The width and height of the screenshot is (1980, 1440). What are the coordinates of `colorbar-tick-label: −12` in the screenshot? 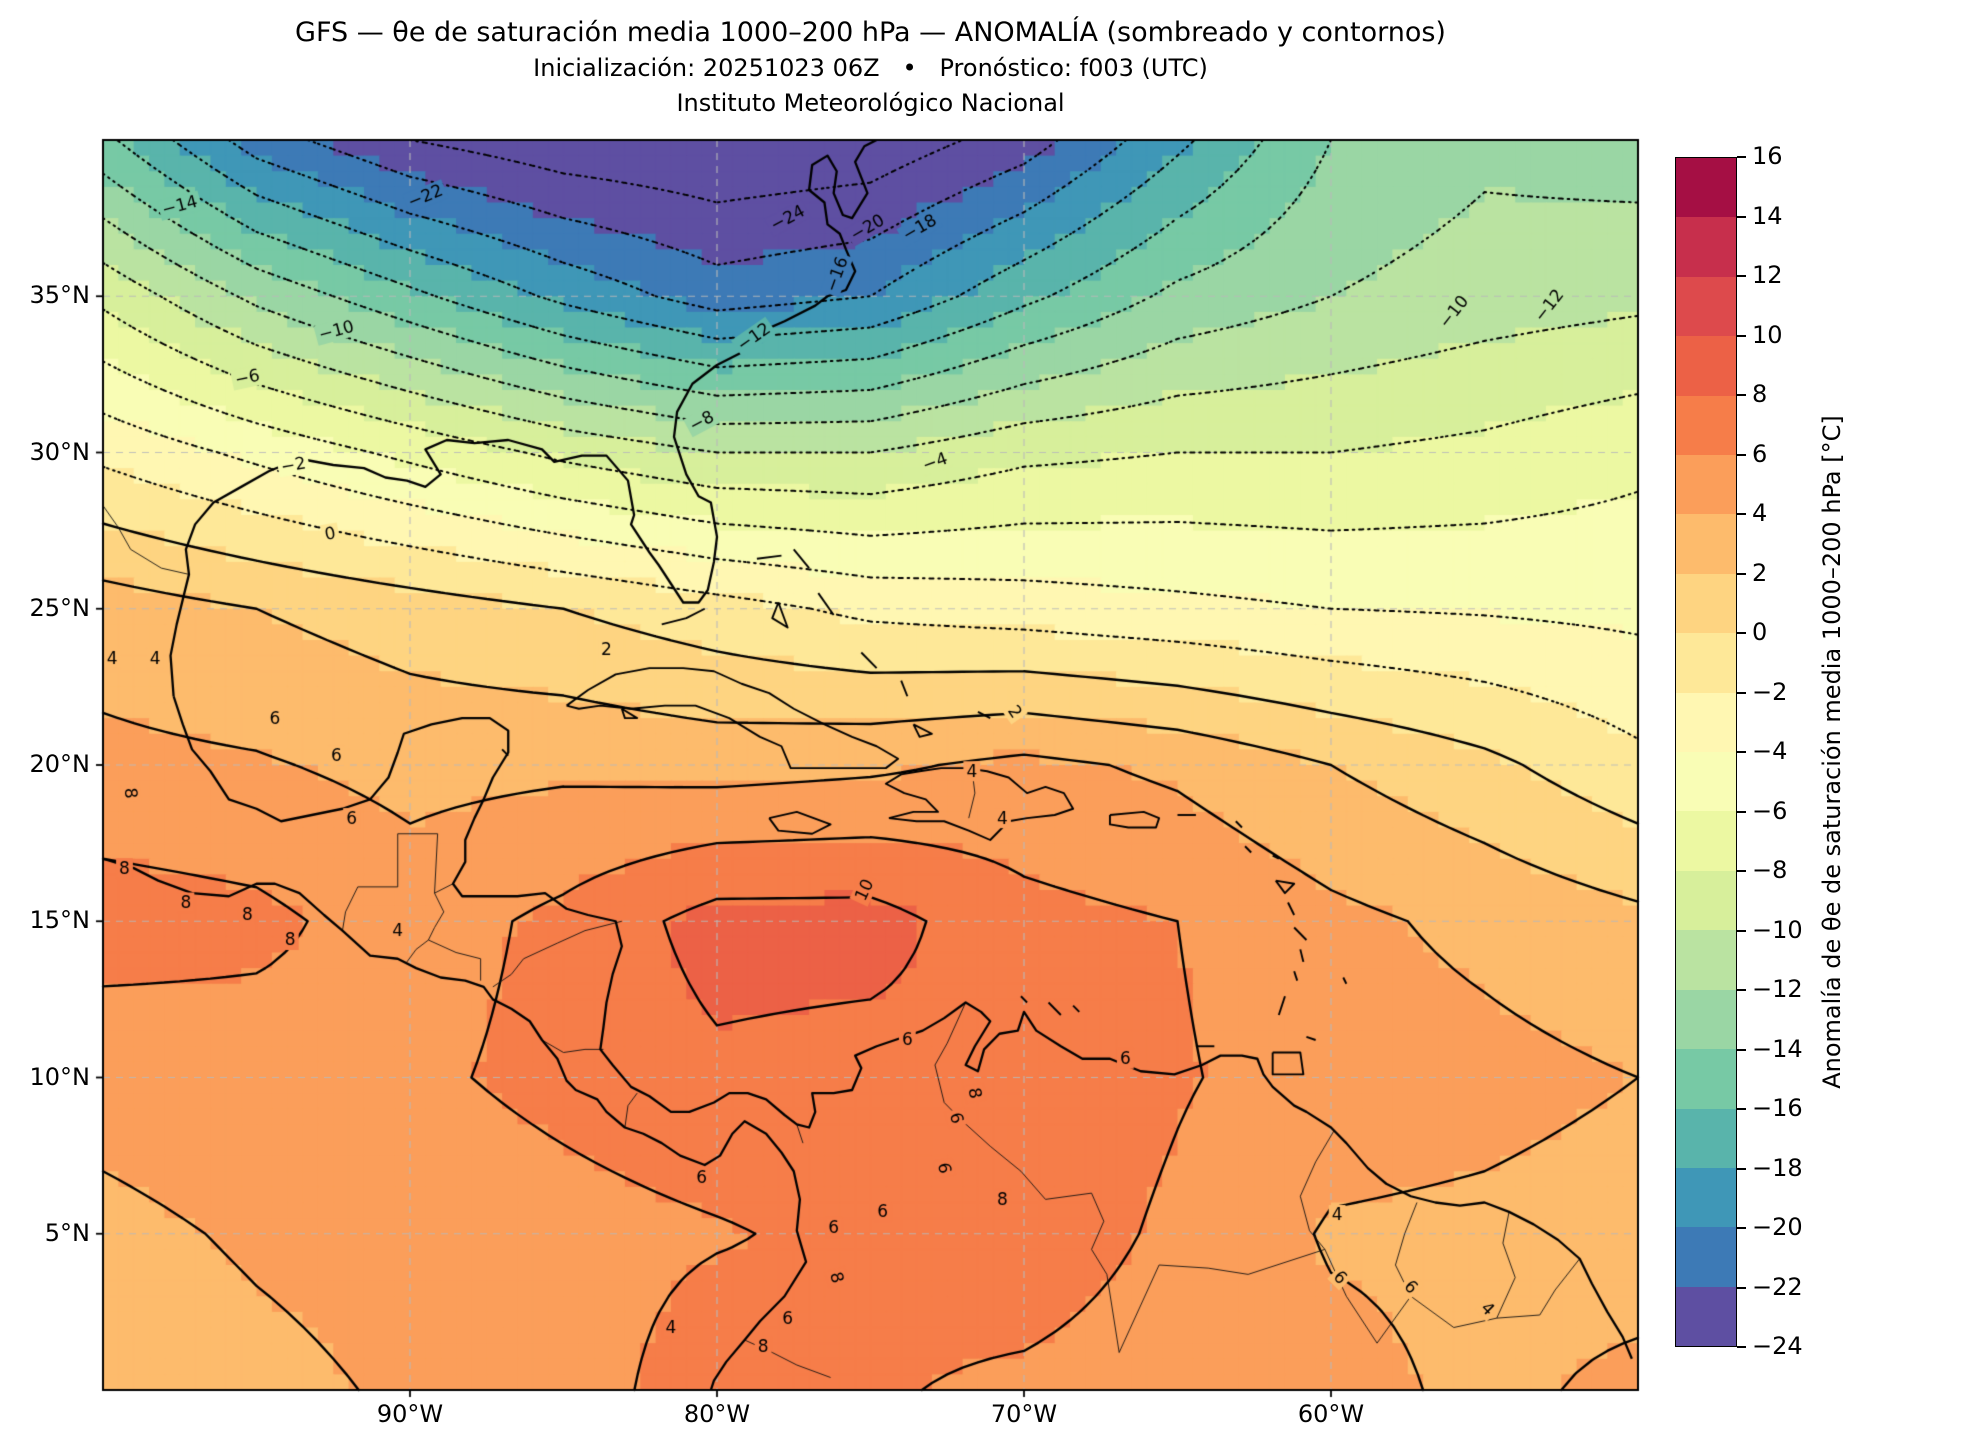 It's located at (1777, 989).